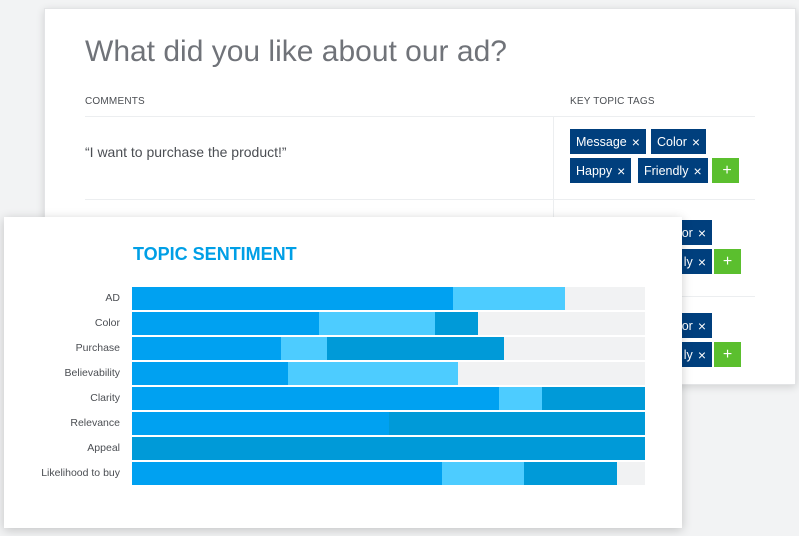  I want to click on key-topic-tags-column-header: KEY TOPIC TAGS, so click(612, 101).